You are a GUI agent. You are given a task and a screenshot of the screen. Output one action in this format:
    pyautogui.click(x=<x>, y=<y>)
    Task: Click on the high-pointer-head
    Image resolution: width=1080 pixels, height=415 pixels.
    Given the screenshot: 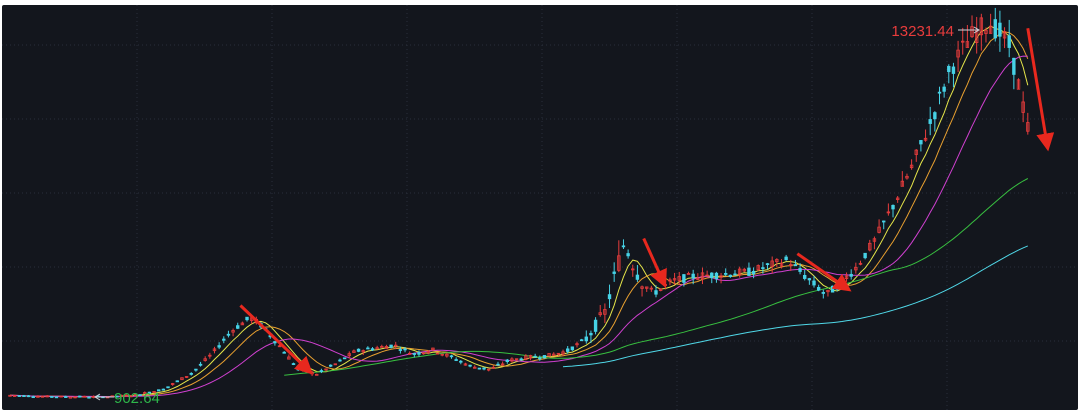 What is the action you would take?
    pyautogui.click(x=976, y=30)
    